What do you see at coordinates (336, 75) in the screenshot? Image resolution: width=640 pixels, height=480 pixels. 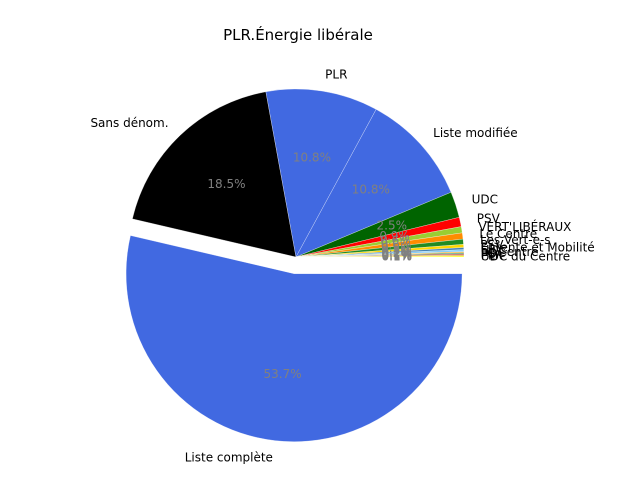 I see `slice-label-plr-2: PLR` at bounding box center [336, 75].